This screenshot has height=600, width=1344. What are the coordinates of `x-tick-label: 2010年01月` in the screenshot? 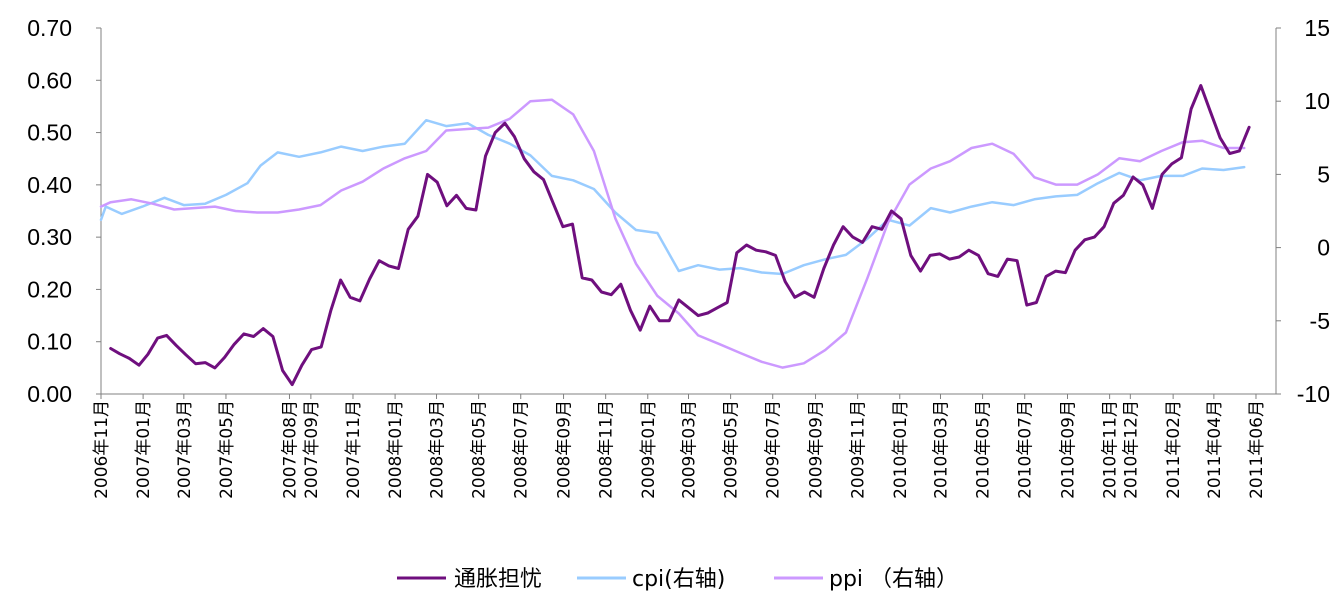 It's located at (901, 449).